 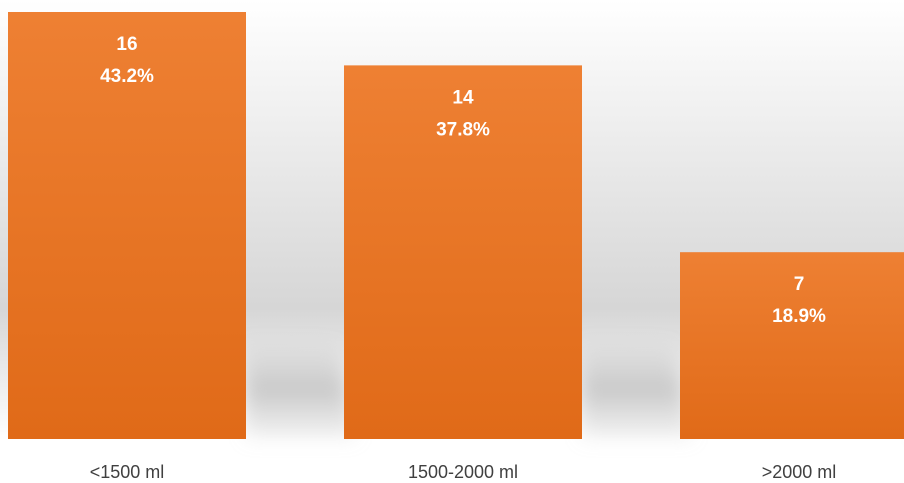 I want to click on bar-percent-label-2: 37.8%, so click(x=463, y=129).